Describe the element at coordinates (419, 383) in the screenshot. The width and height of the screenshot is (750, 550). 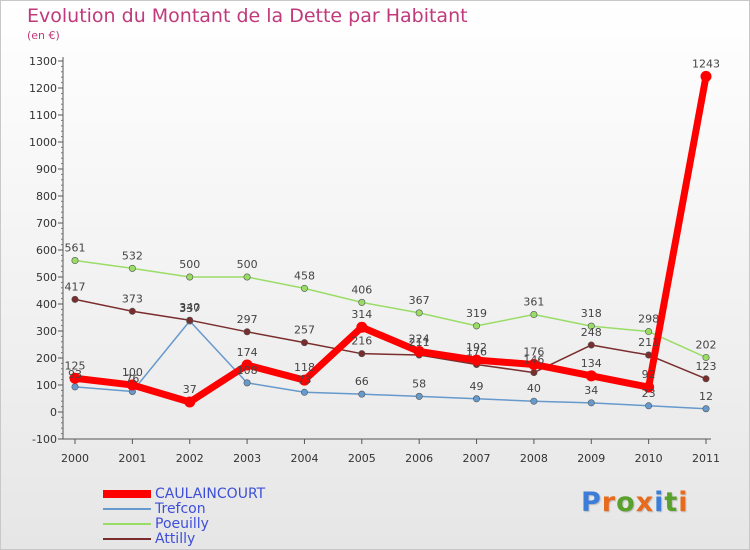
I see `data-label-trefcon: 58` at that location.